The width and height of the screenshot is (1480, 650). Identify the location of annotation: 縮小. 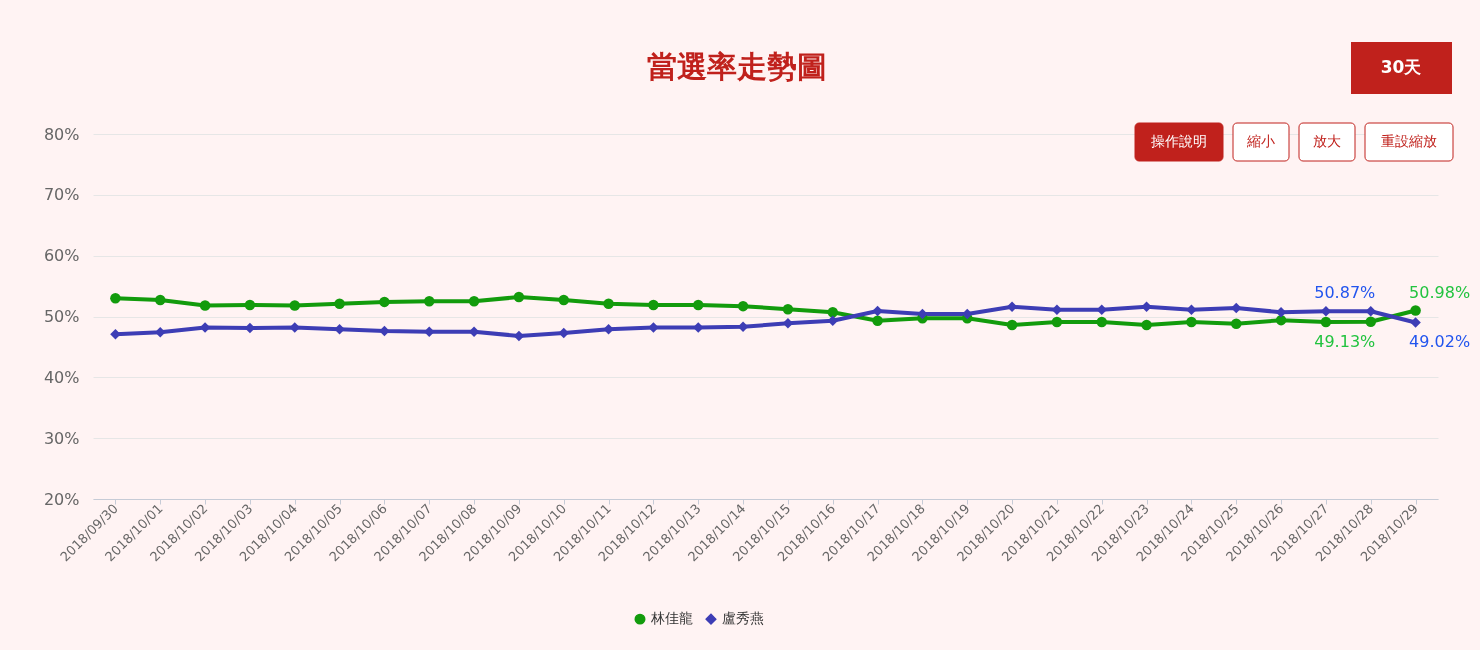
(1260, 141).